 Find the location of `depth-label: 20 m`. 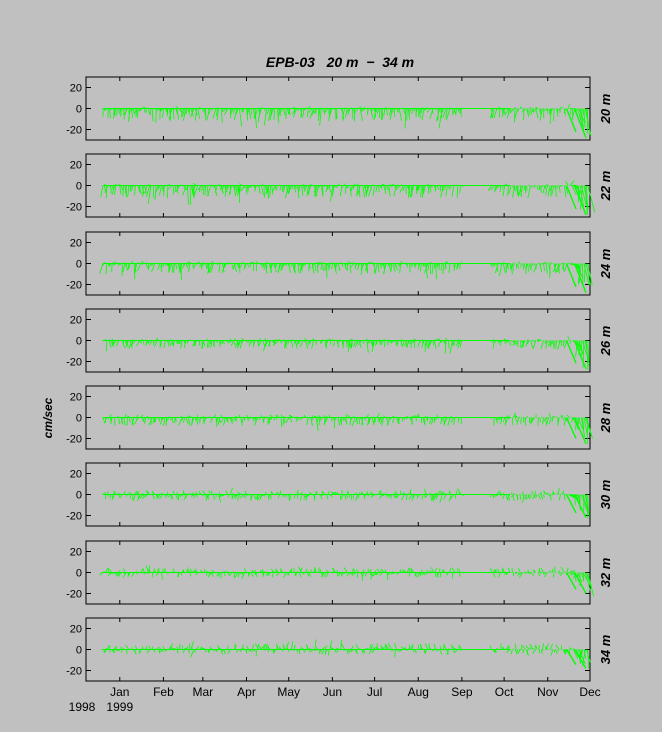

depth-label: 20 m is located at coordinates (605, 108).